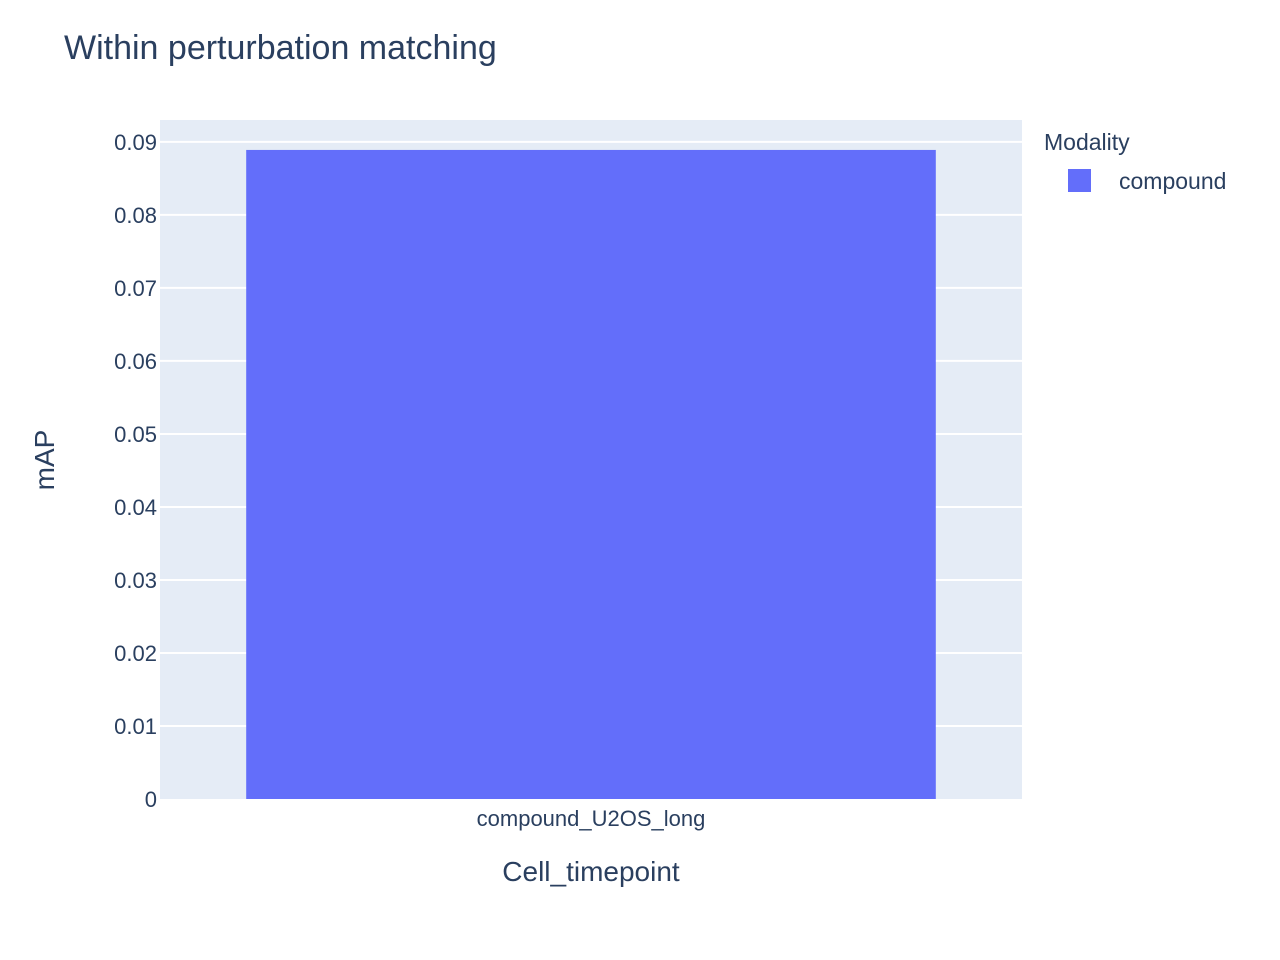  Describe the element at coordinates (151, 799) in the screenshot. I see `y-tick-label: 0` at that location.